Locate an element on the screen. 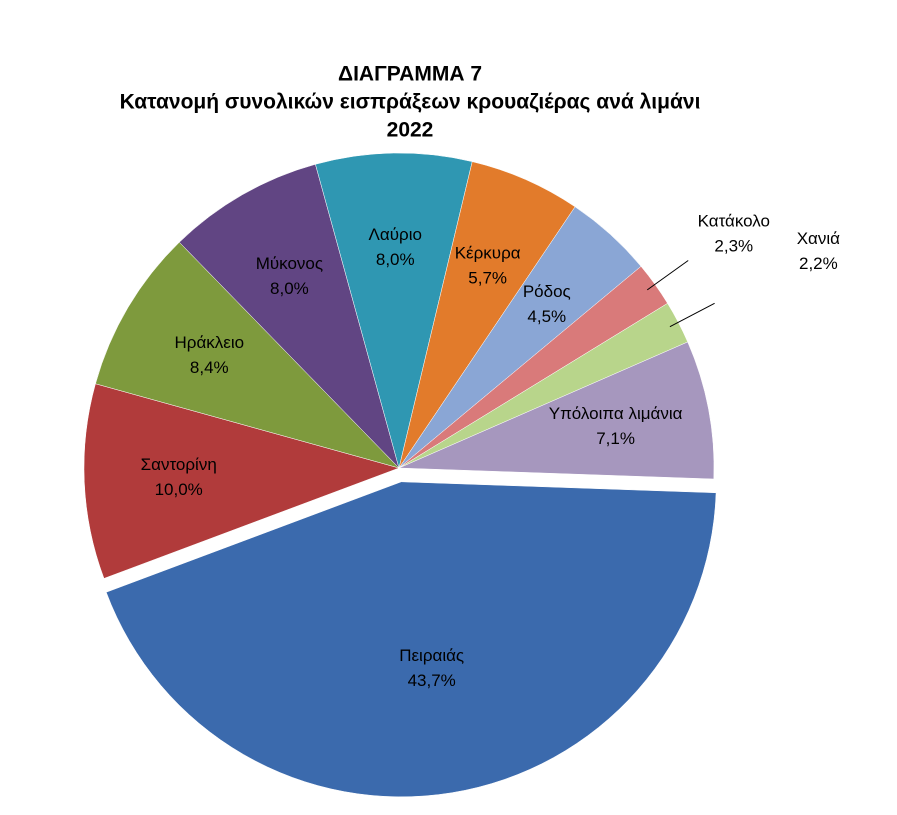  slice-label: Πειραιάς is located at coordinates (431, 655).